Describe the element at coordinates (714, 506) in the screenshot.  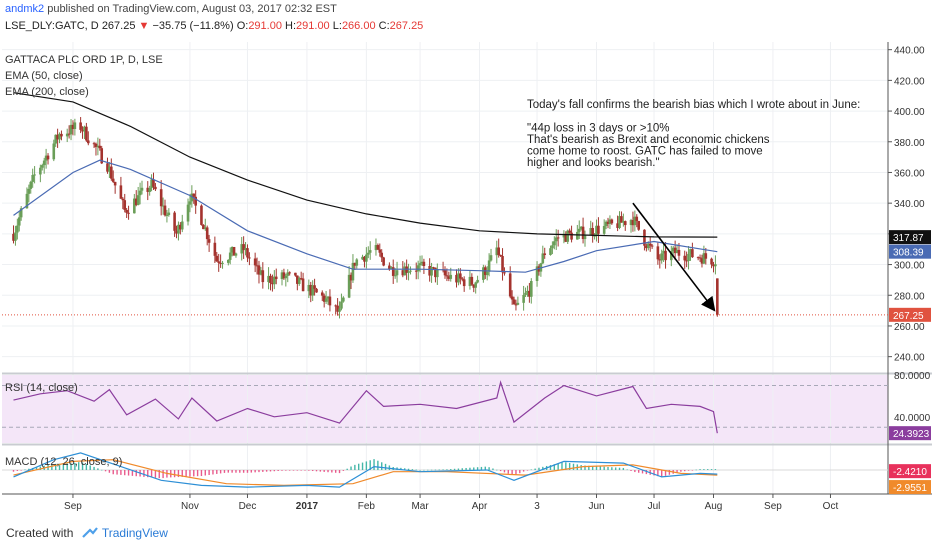
I see `time-tick-label: Aug` at that location.